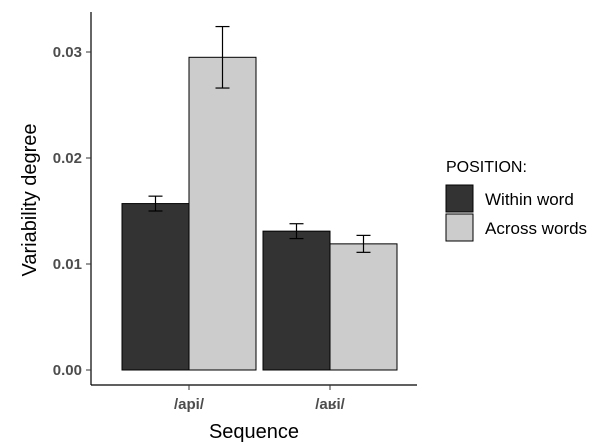 The width and height of the screenshot is (613, 443). Describe the element at coordinates (330, 404) in the screenshot. I see `x-tick-label: /aʁi/` at that location.